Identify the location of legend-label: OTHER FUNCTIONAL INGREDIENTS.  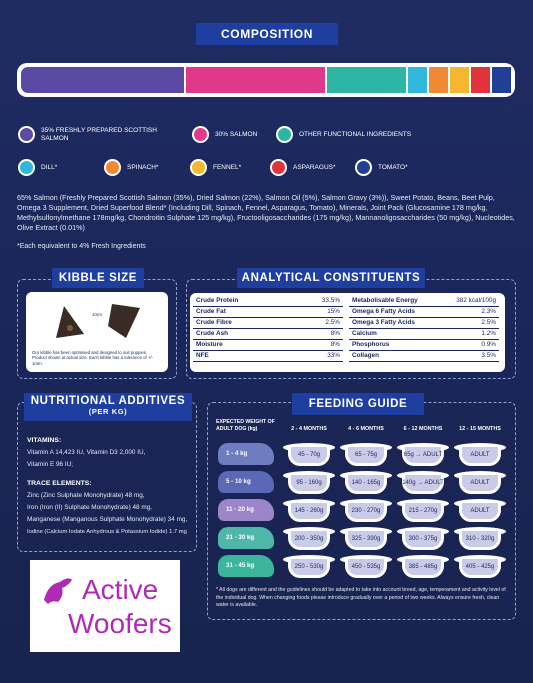
(355, 134).